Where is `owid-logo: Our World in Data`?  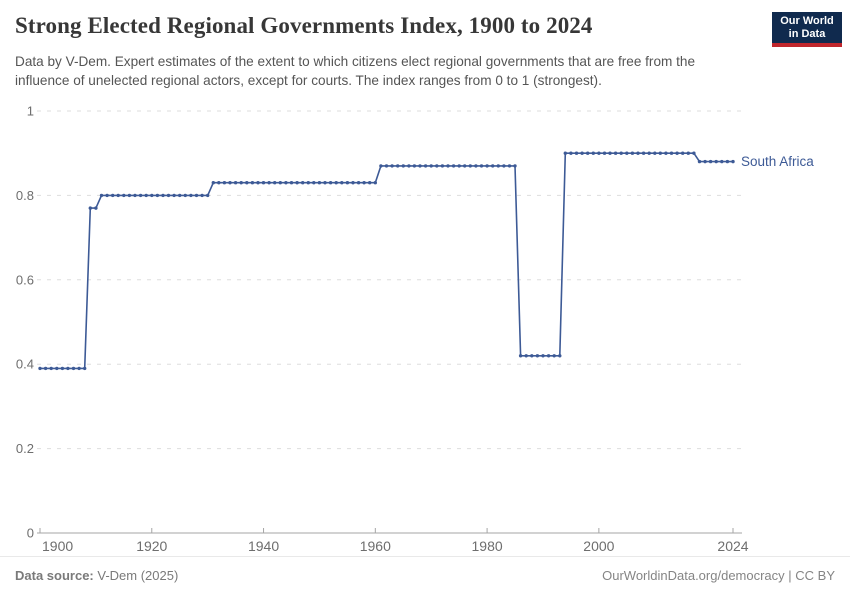 owid-logo: Our World in Data is located at coordinates (807, 29).